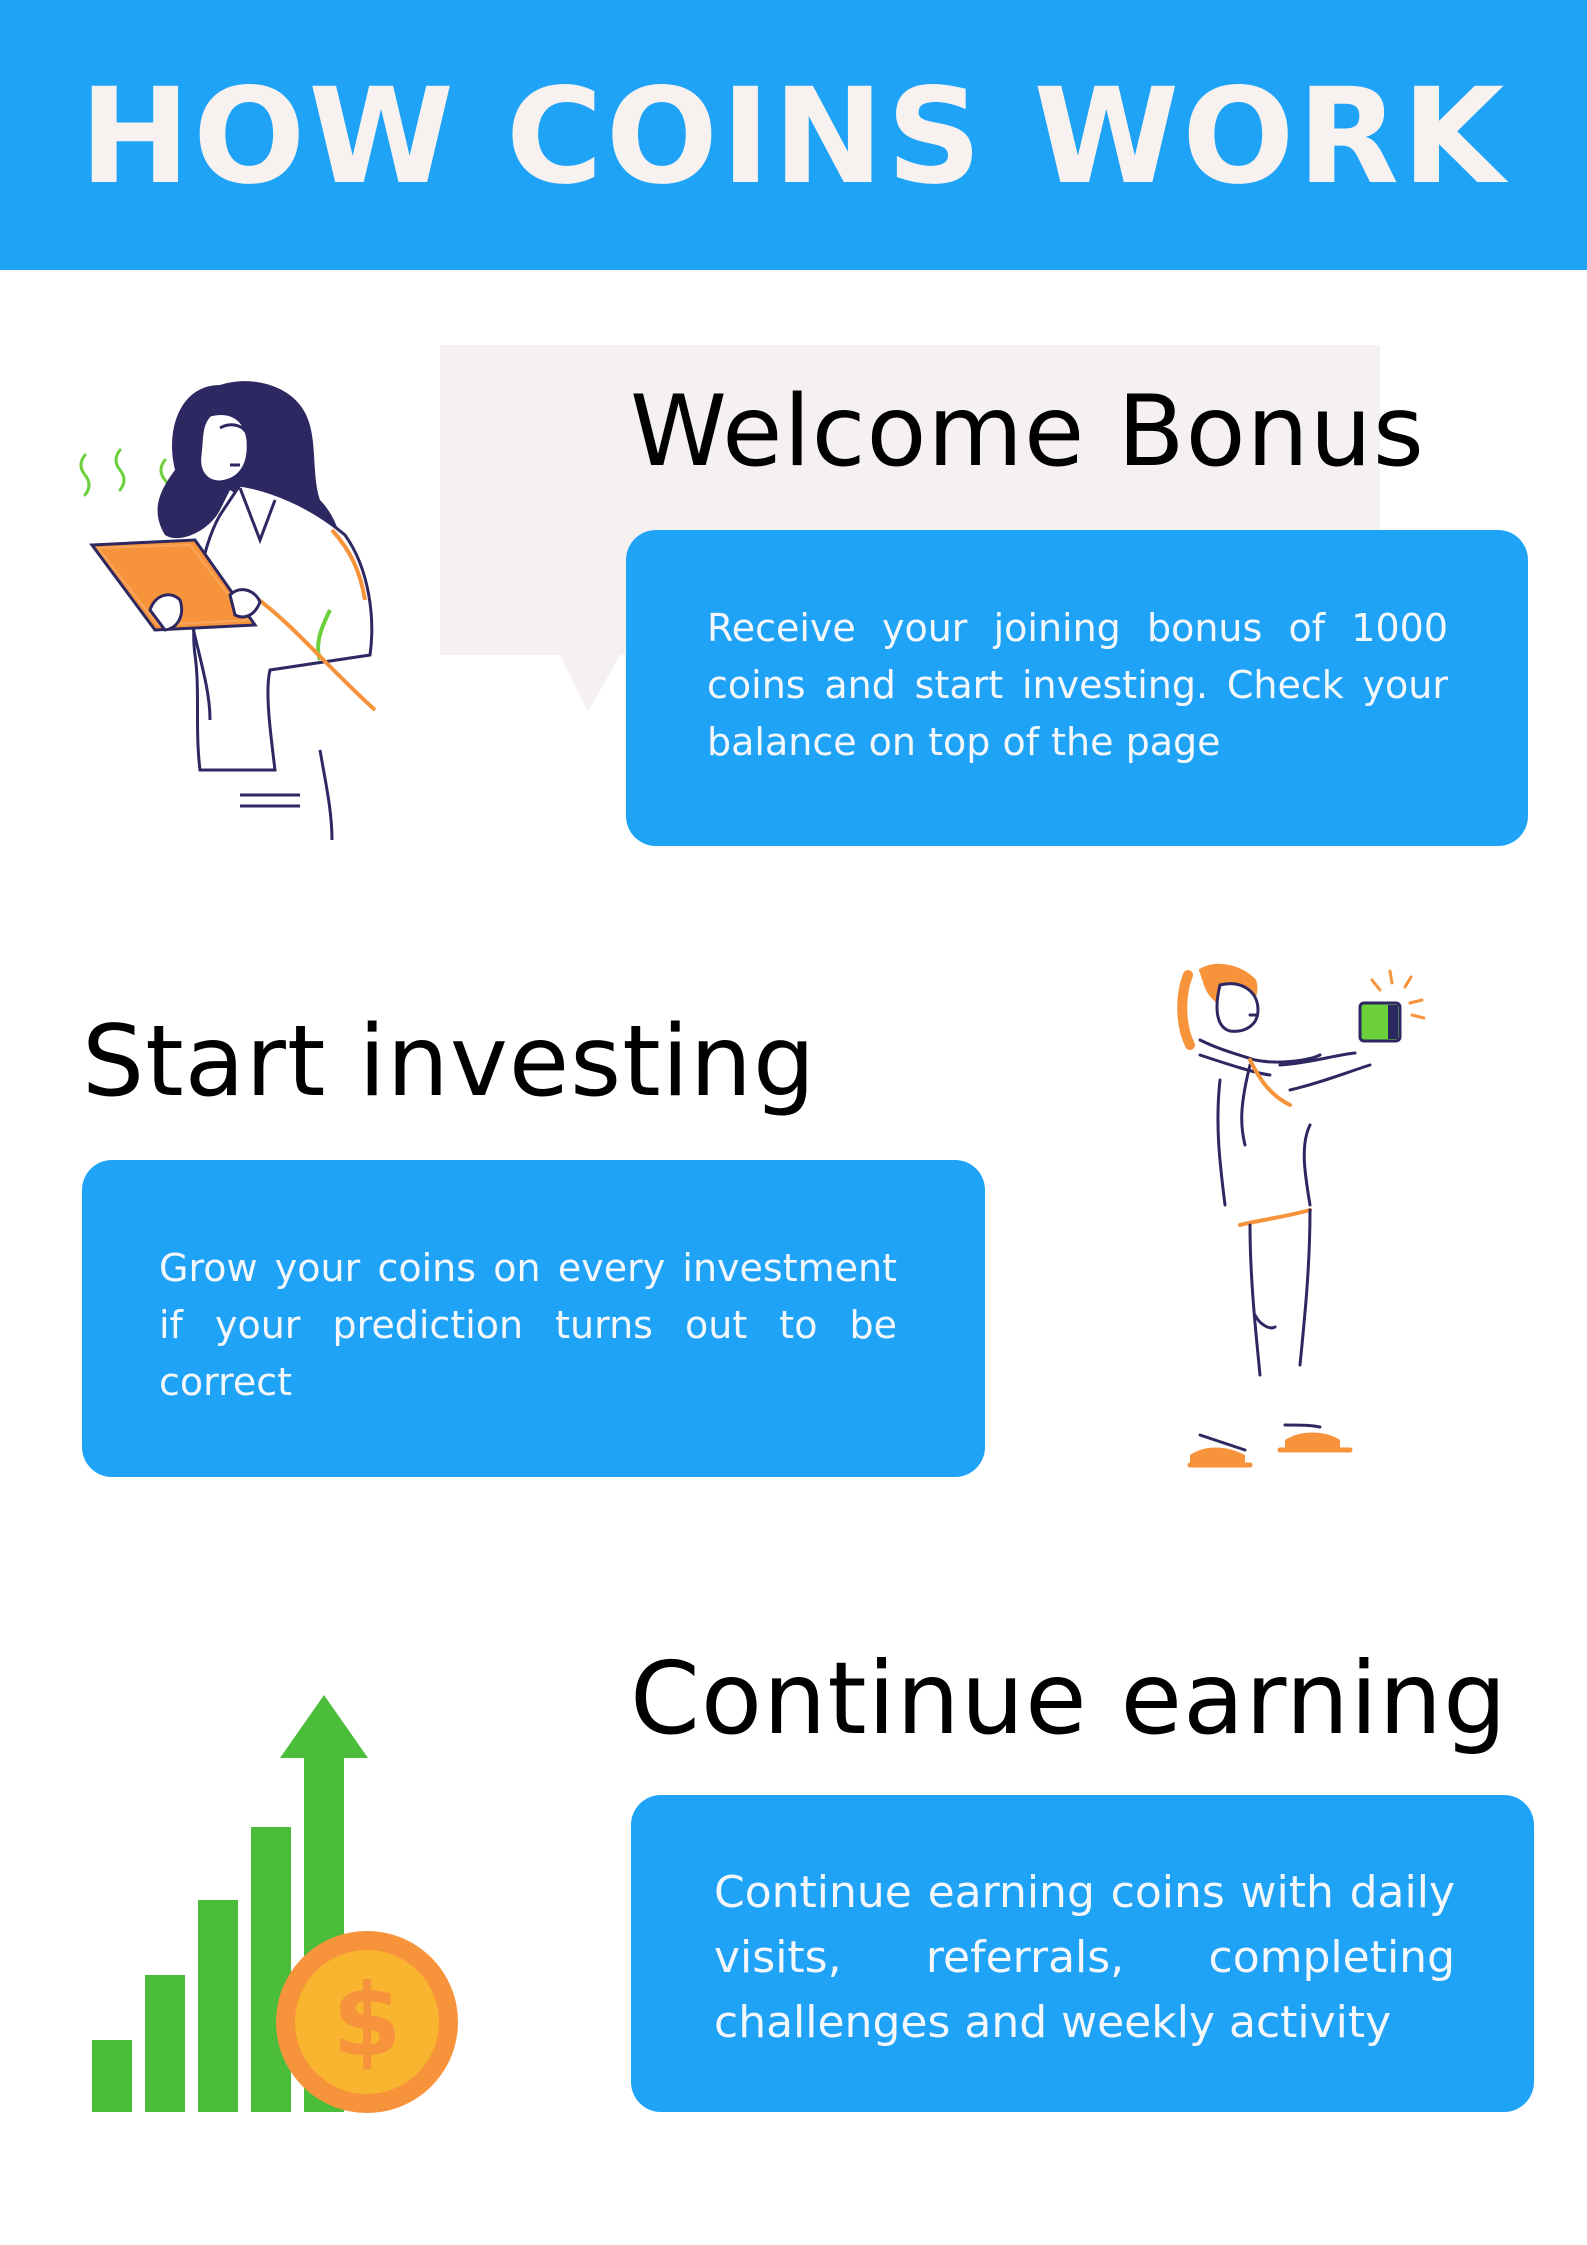  I want to click on page-title: HOW COINS WORK, so click(793, 137).